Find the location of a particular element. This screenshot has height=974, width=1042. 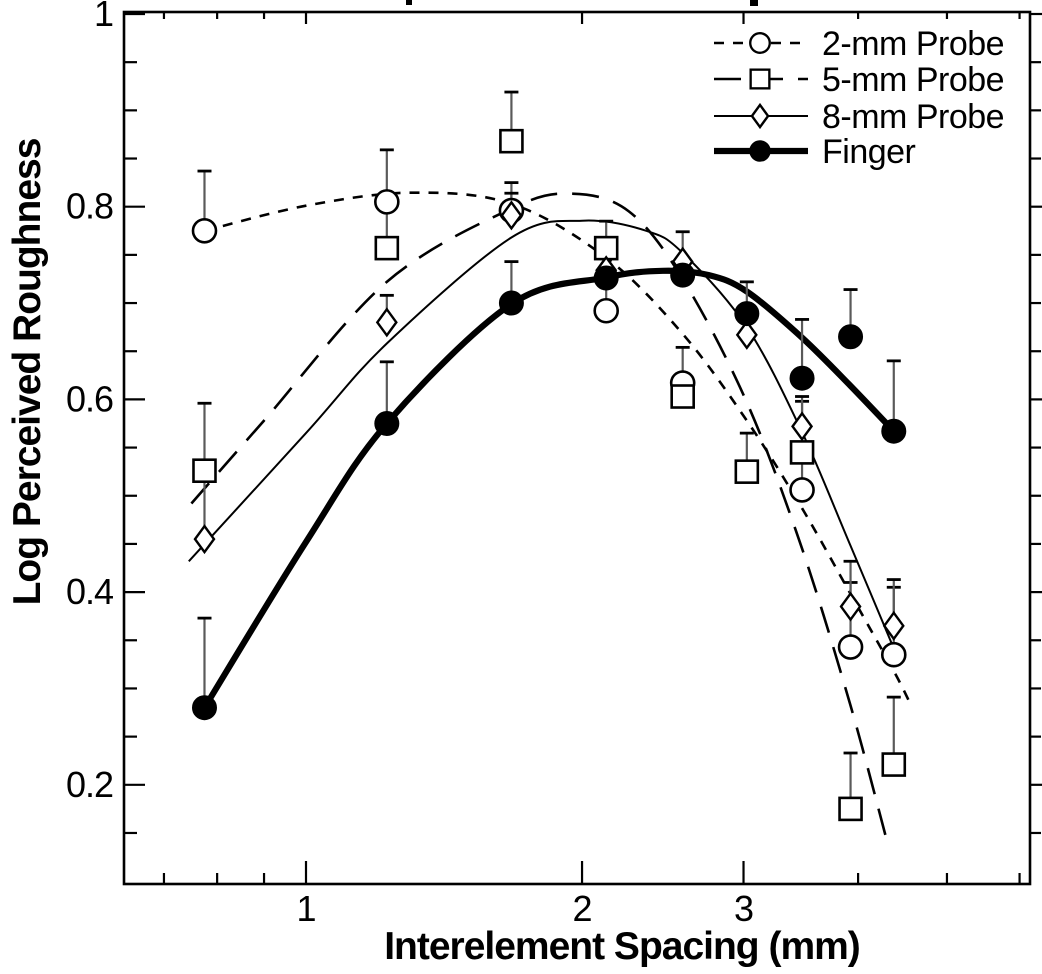

legend-item-2-mm-probe: 2-mm Probe is located at coordinates (859, 44).